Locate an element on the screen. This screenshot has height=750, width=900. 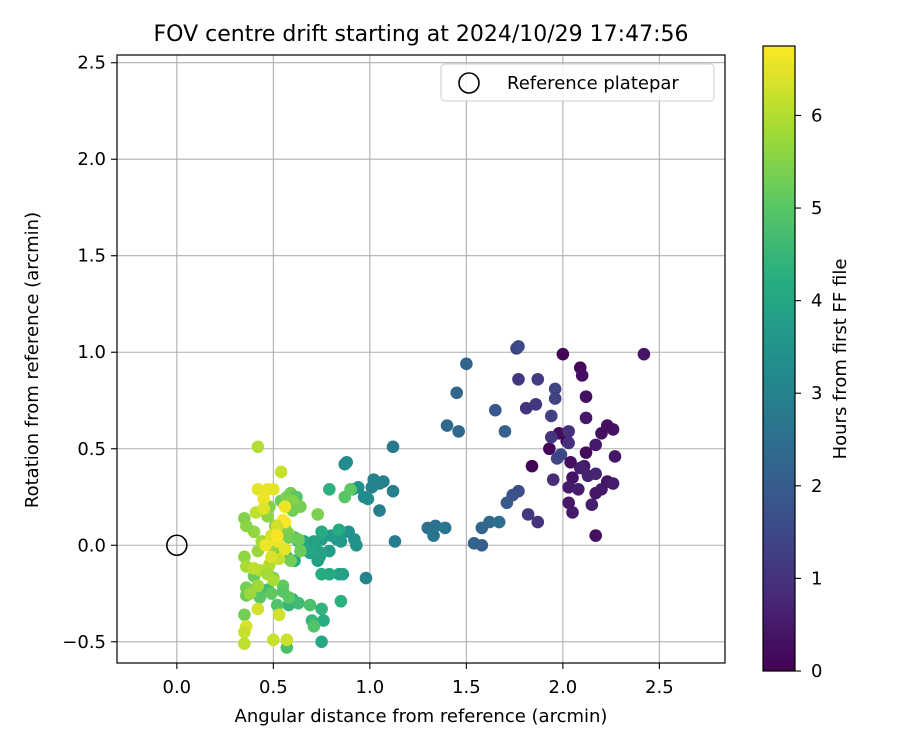
colorbar-tick-label: 5 is located at coordinates (816, 208).